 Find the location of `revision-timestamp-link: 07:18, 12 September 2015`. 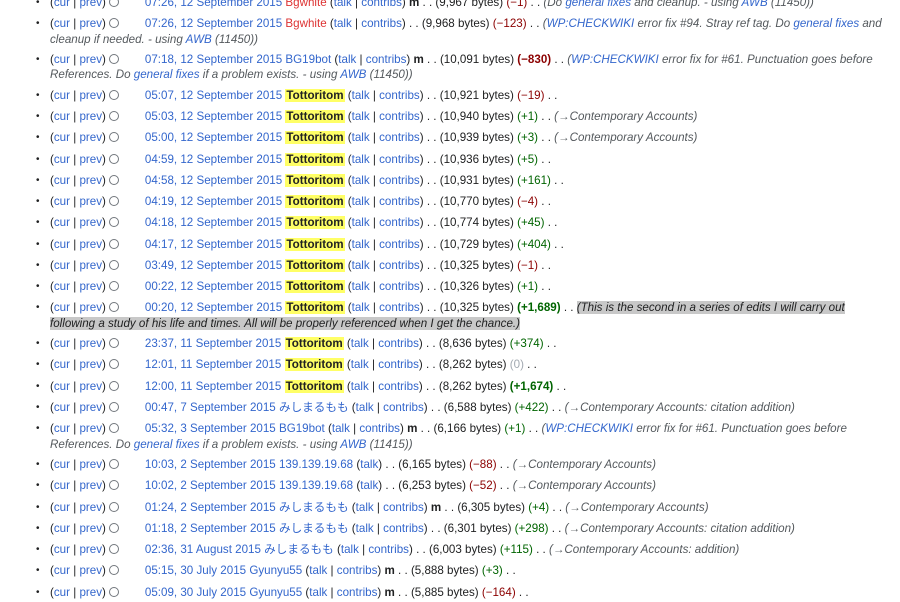

revision-timestamp-link: 07:18, 12 September 2015 is located at coordinates (213, 60).